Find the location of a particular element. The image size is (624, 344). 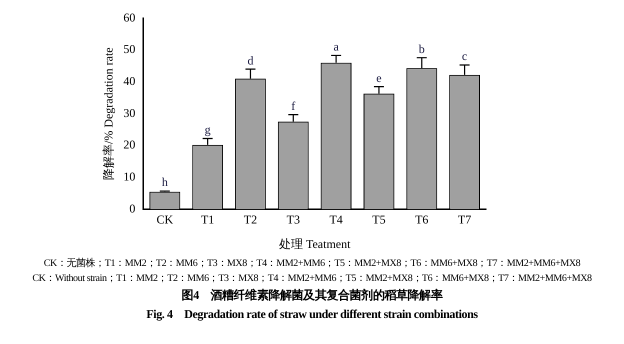

x-tick-label: T2 is located at coordinates (251, 219).